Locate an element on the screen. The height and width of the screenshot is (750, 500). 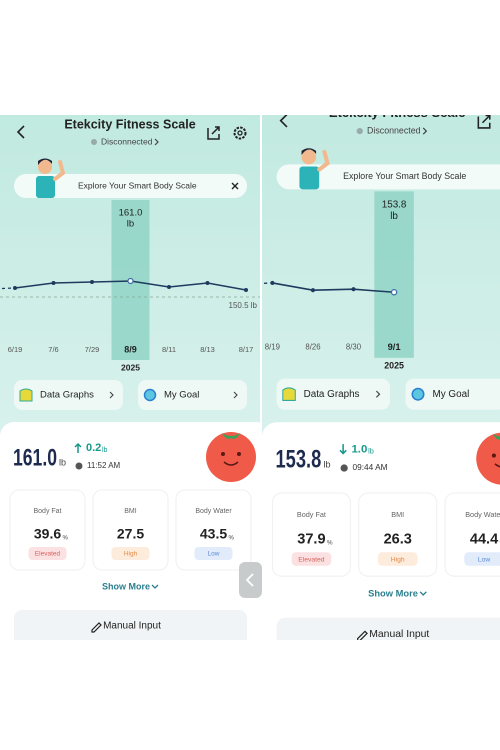
reference-label: 150.5 lb is located at coordinates (243, 305).